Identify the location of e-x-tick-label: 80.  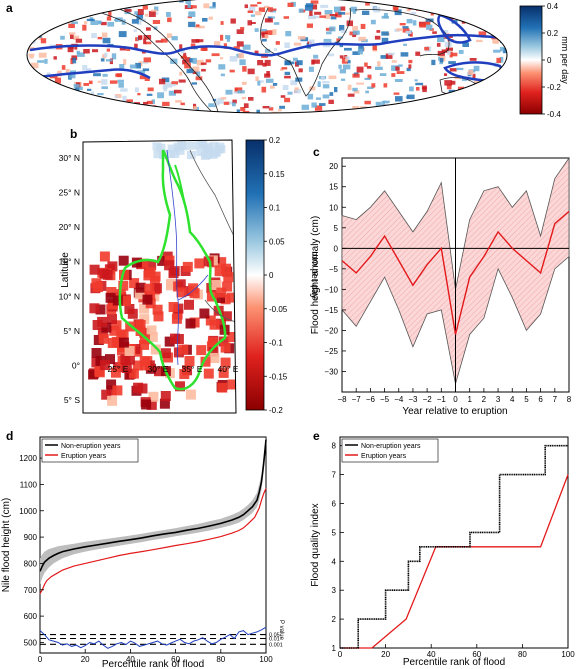
(522, 654).